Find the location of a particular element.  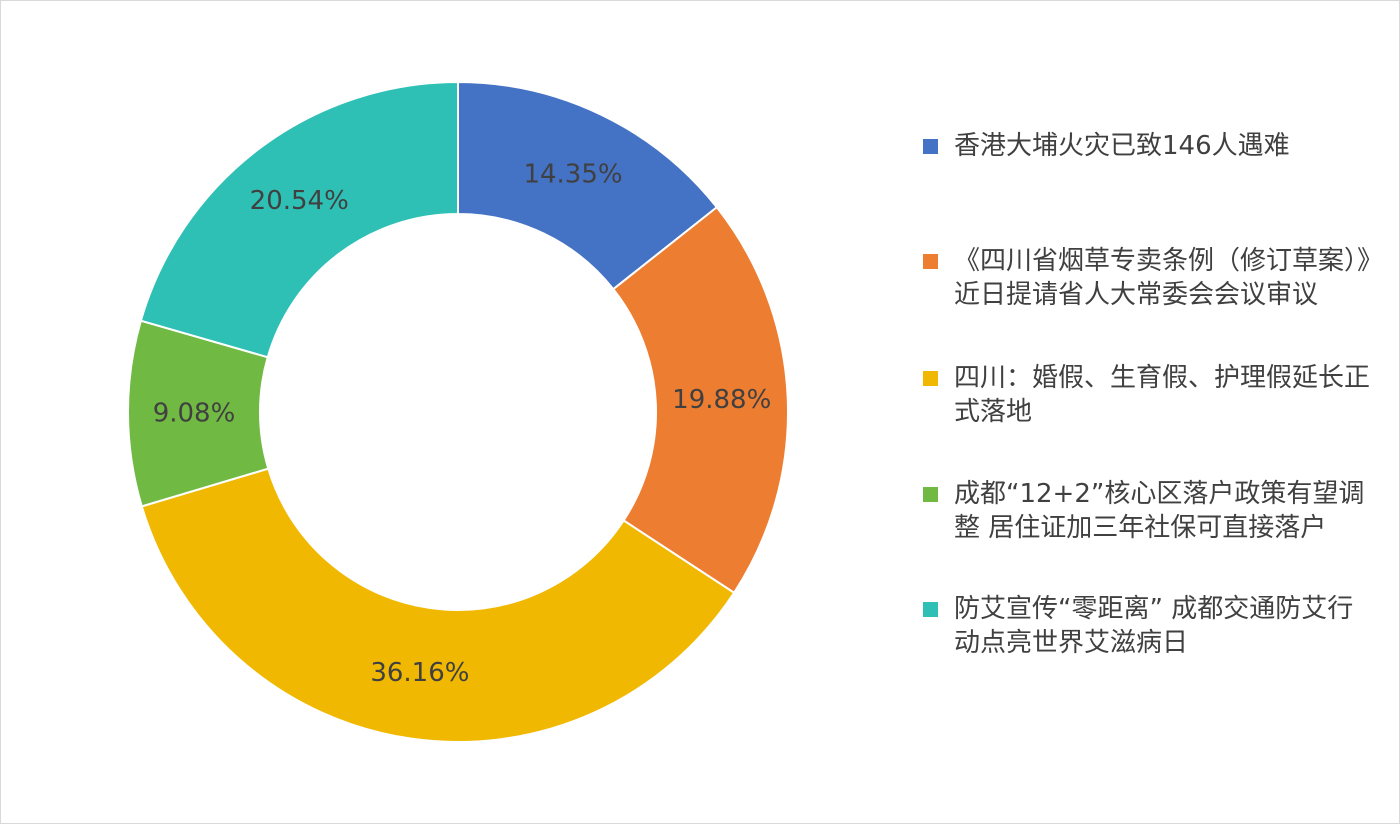

legend-item: 《四川省烟草专卖条例（修订草案）》近日提请省人大常委会会议审议 is located at coordinates (1158, 278).